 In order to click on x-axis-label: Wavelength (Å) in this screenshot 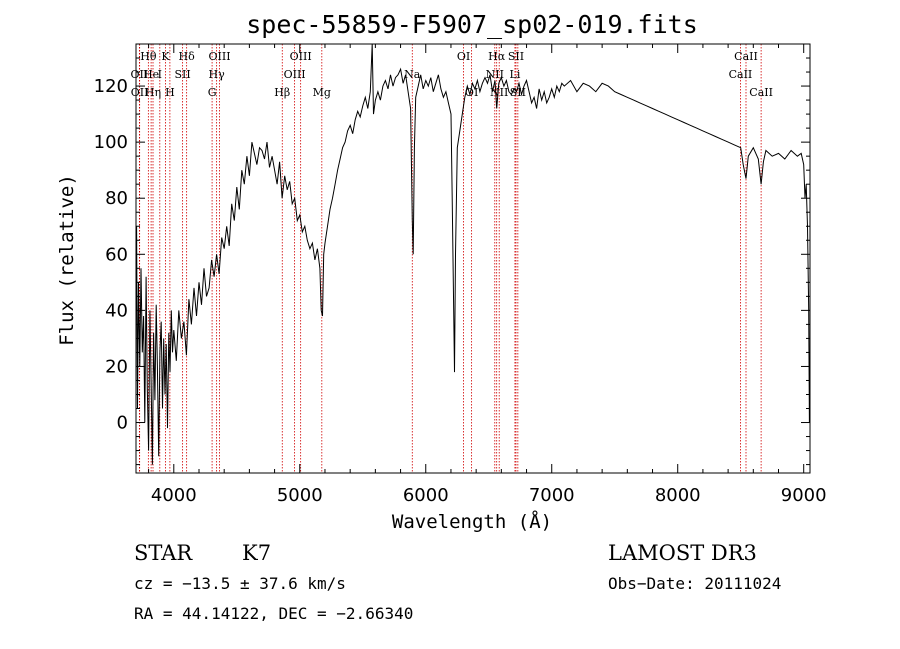, I will do `click(472, 521)`.